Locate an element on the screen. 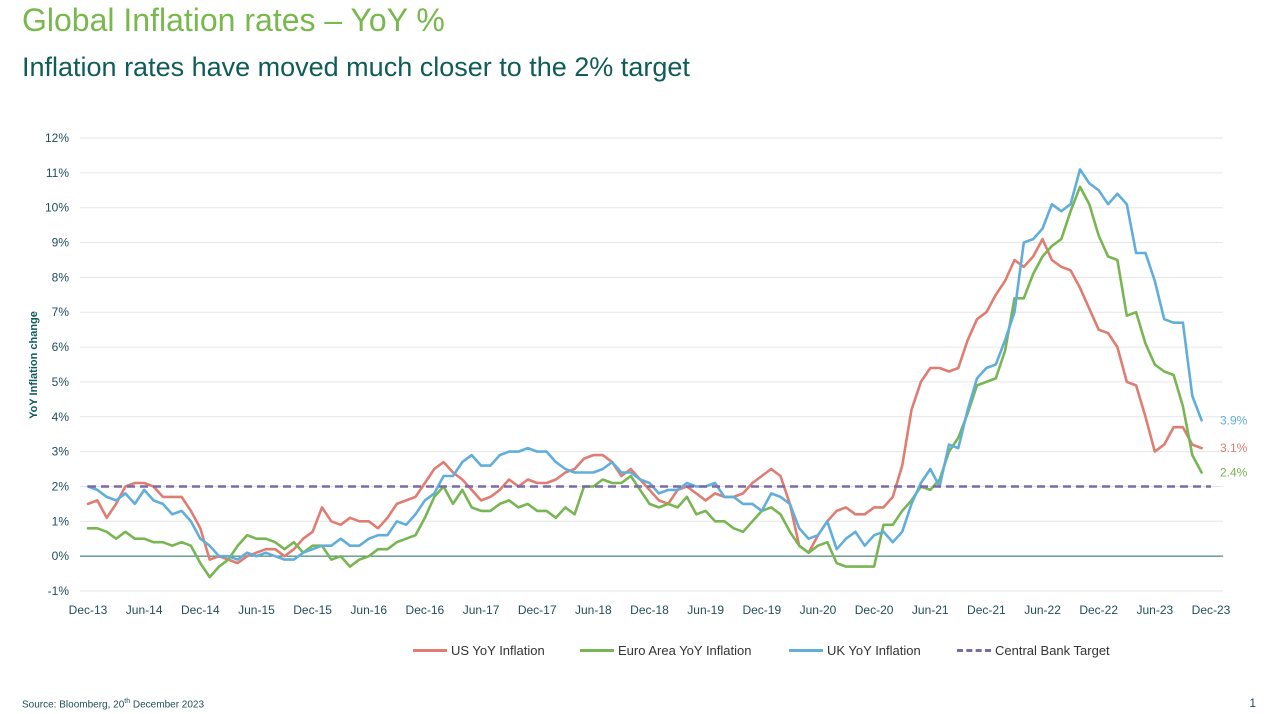 This screenshot has width=1280, height=714. legend-item-target: Central Bank Target is located at coordinates (1033, 650).